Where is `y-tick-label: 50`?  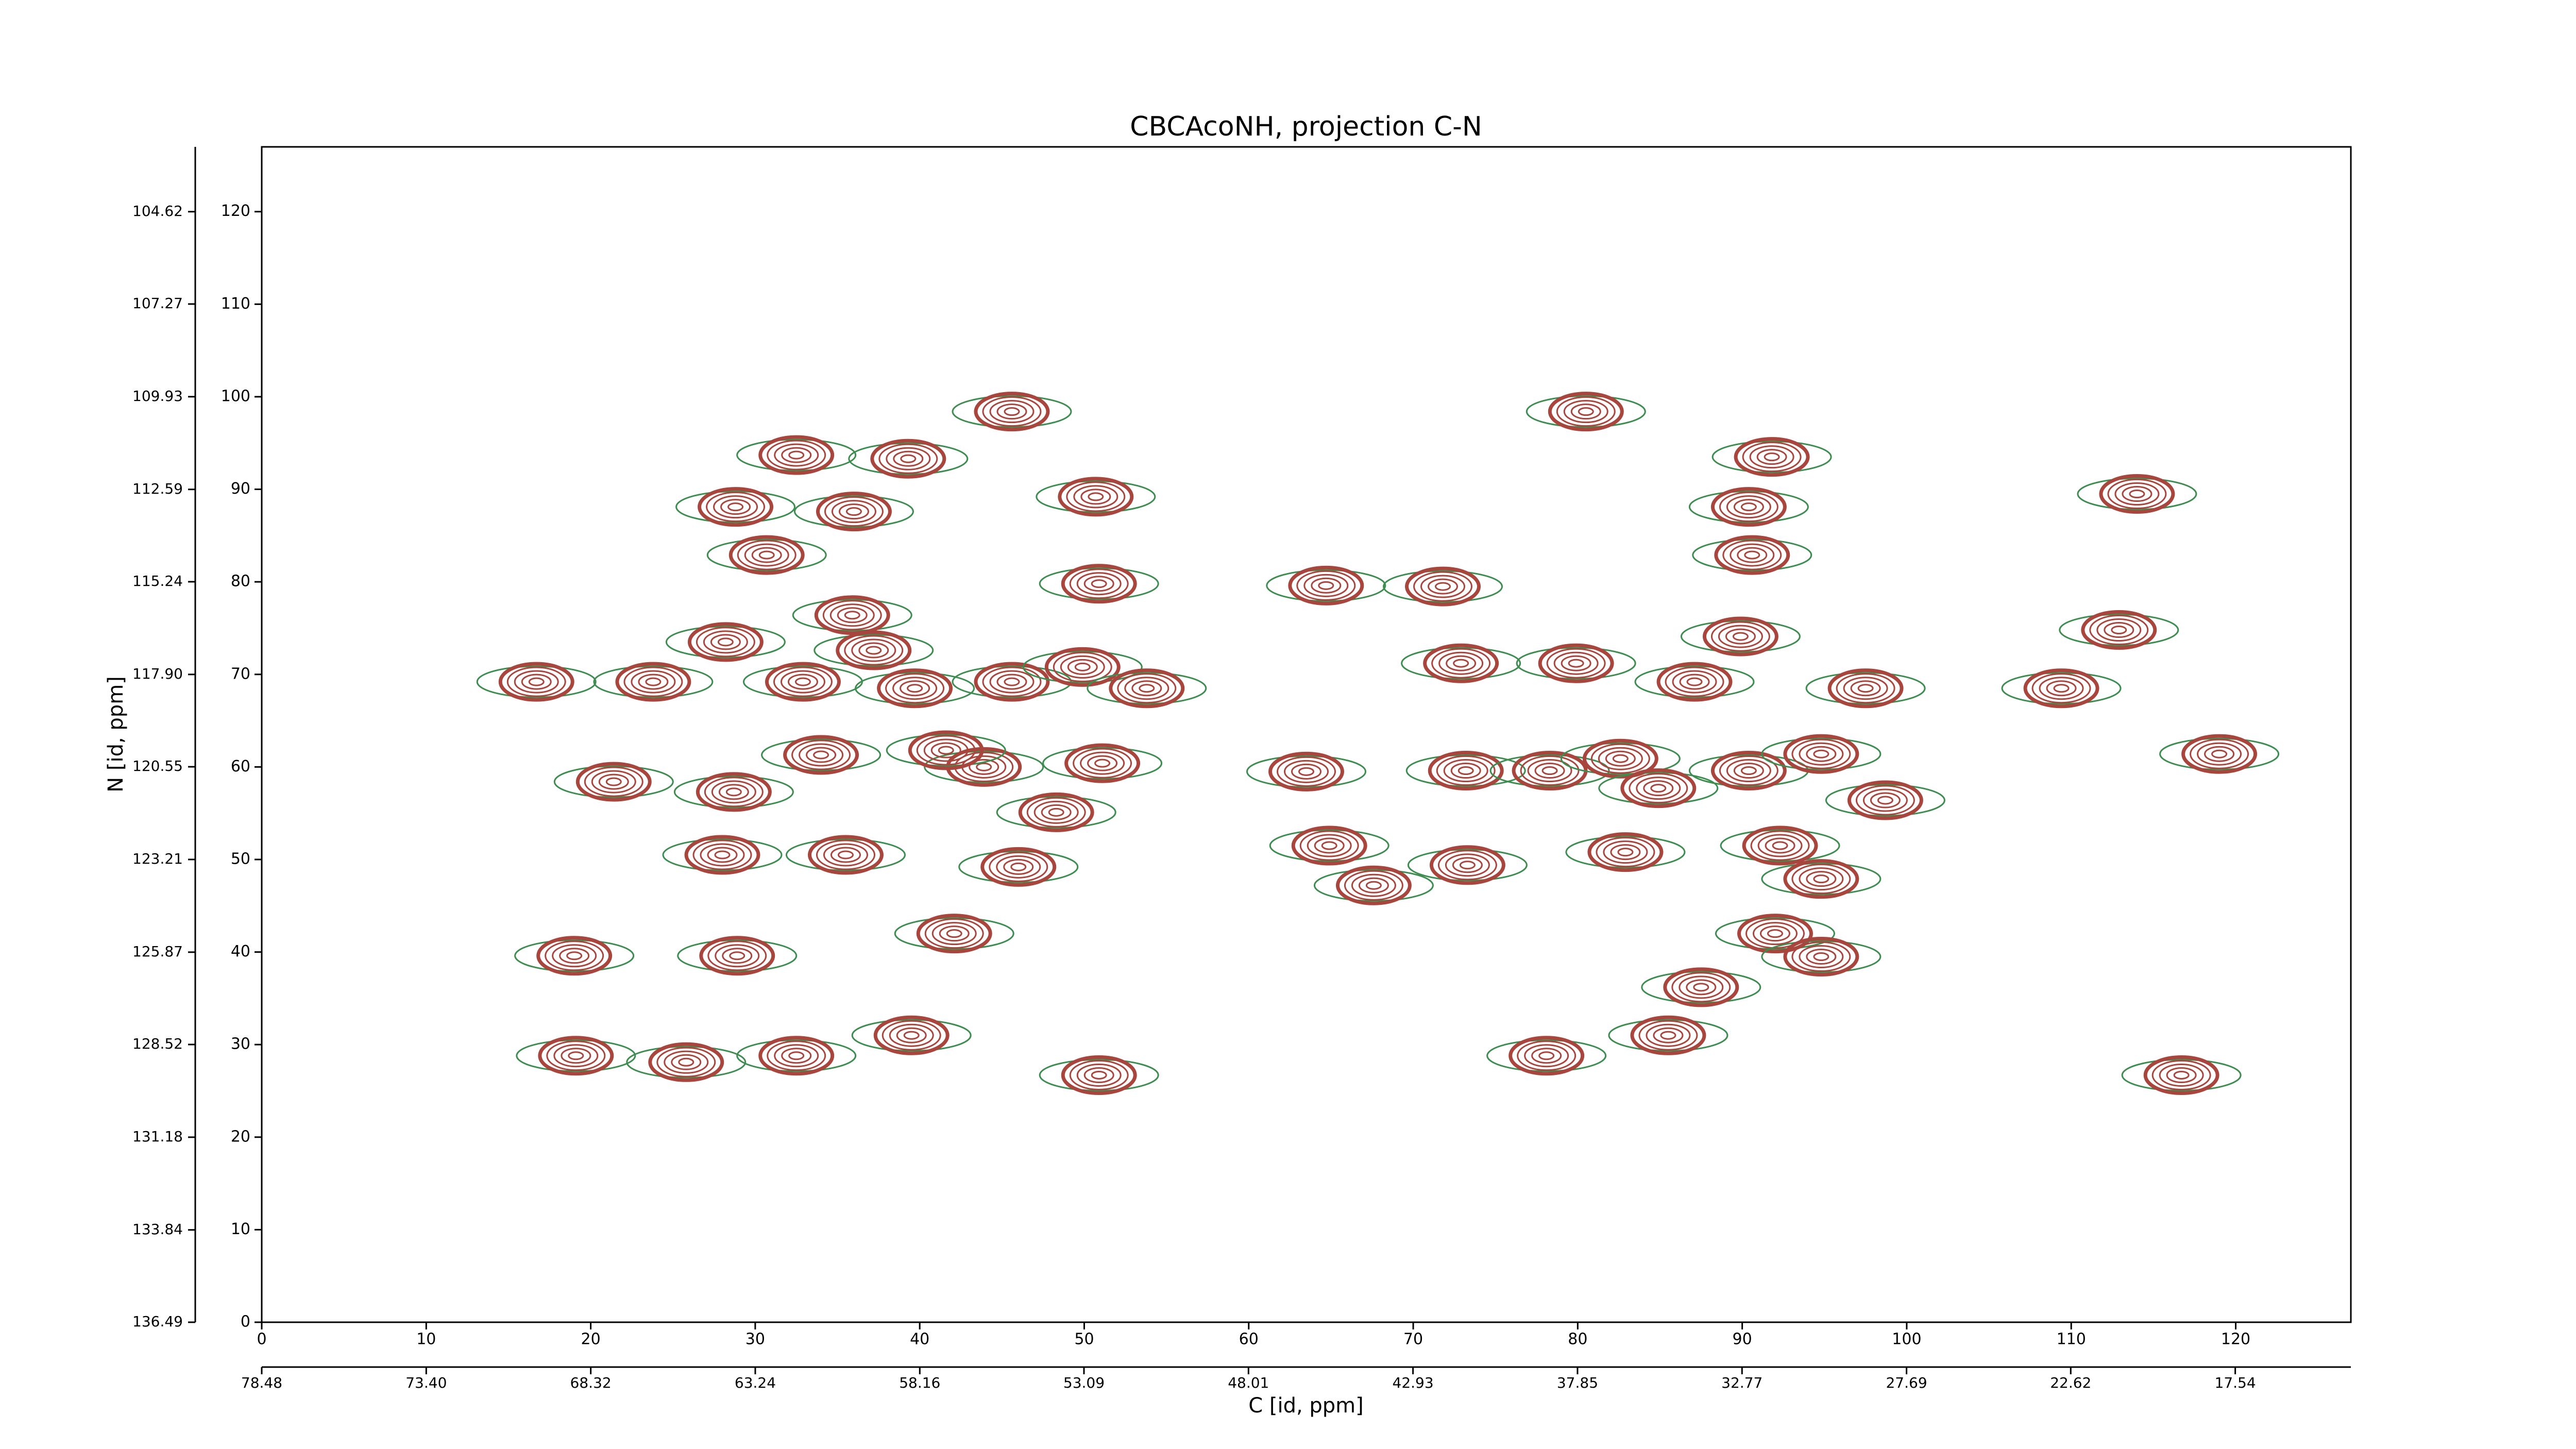 y-tick-label: 50 is located at coordinates (240, 859).